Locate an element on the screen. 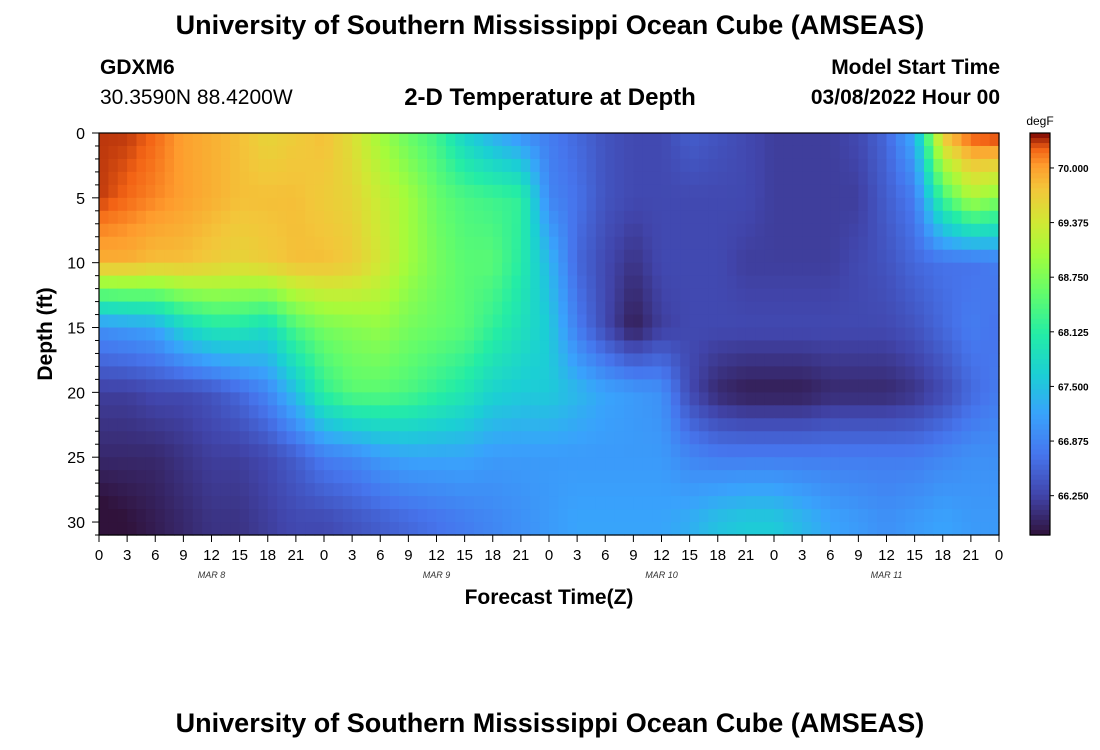  y-tick-label: 25 is located at coordinates (76, 458).